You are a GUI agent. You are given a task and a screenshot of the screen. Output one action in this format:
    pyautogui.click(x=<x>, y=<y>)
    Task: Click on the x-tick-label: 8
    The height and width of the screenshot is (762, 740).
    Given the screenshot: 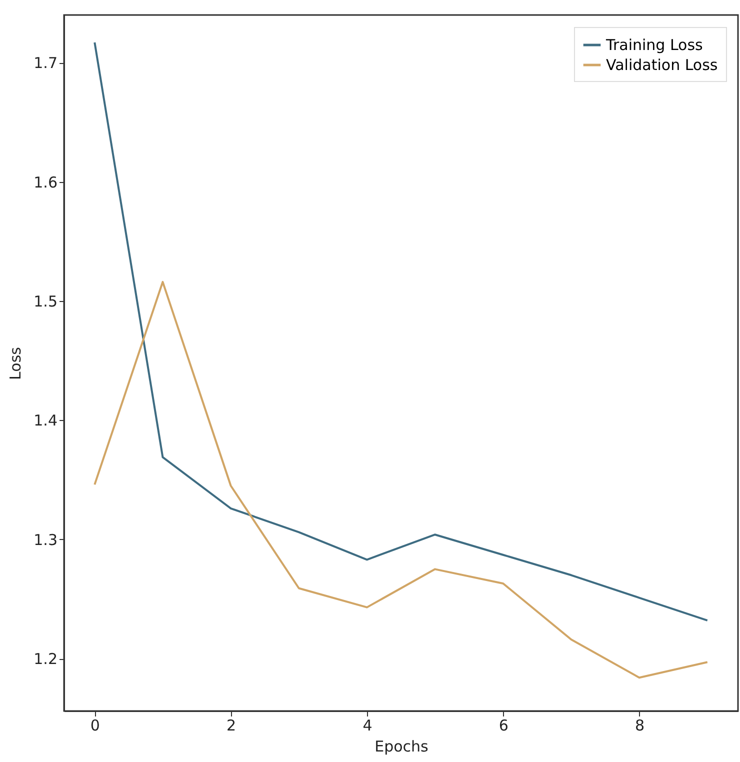 What is the action you would take?
    pyautogui.click(x=640, y=725)
    